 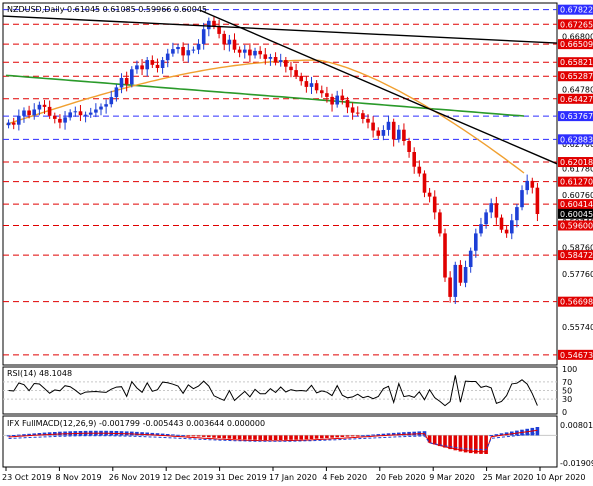 I want to click on rsi-line, so click(x=273, y=391).